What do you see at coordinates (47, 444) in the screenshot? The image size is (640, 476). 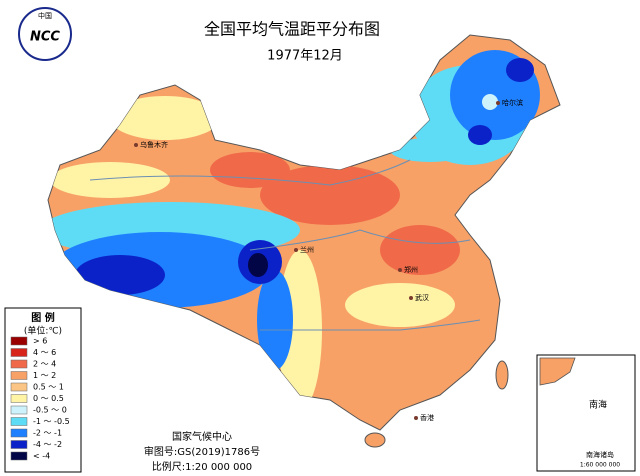 I see `legend-label: -4 ～ -2` at bounding box center [47, 444].